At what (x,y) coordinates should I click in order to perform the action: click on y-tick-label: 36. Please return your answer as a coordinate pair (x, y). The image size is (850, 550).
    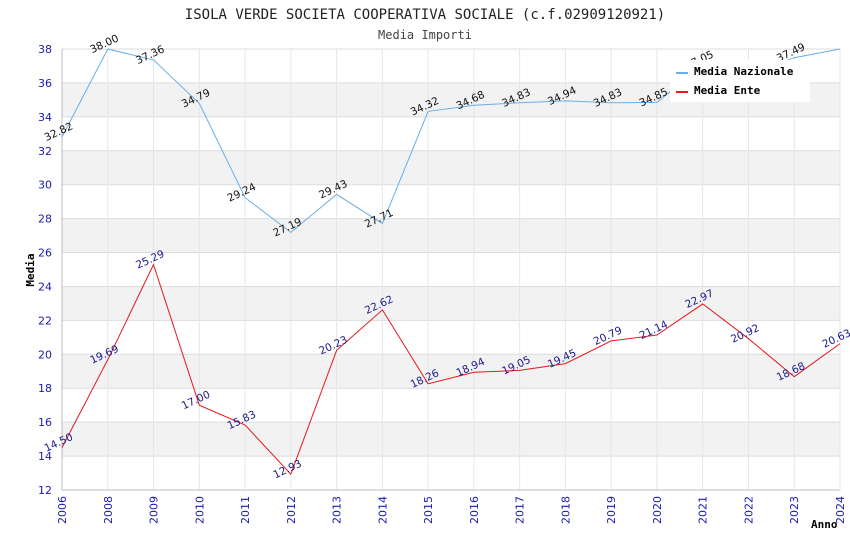
    Looking at the image, I should click on (45, 83).